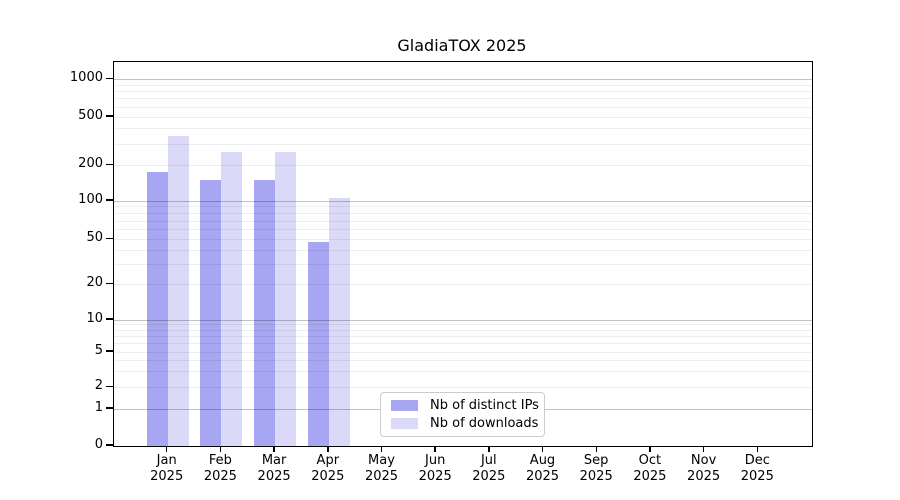 The image size is (900, 500). What do you see at coordinates (757, 469) in the screenshot?
I see `x-tick-label-dec: Dec 2025` at bounding box center [757, 469].